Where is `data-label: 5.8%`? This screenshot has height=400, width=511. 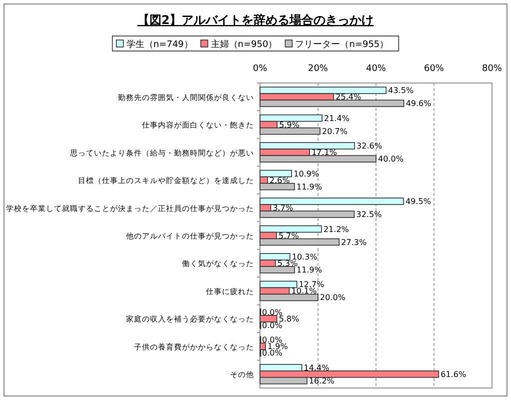
data-label: 5.8% is located at coordinates (289, 319).